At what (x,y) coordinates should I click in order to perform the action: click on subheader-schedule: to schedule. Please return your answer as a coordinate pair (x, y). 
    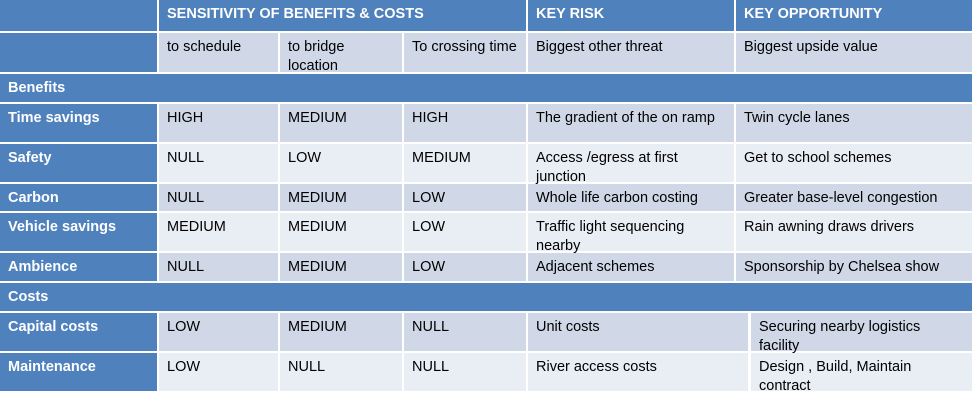
    Looking at the image, I should click on (218, 52).